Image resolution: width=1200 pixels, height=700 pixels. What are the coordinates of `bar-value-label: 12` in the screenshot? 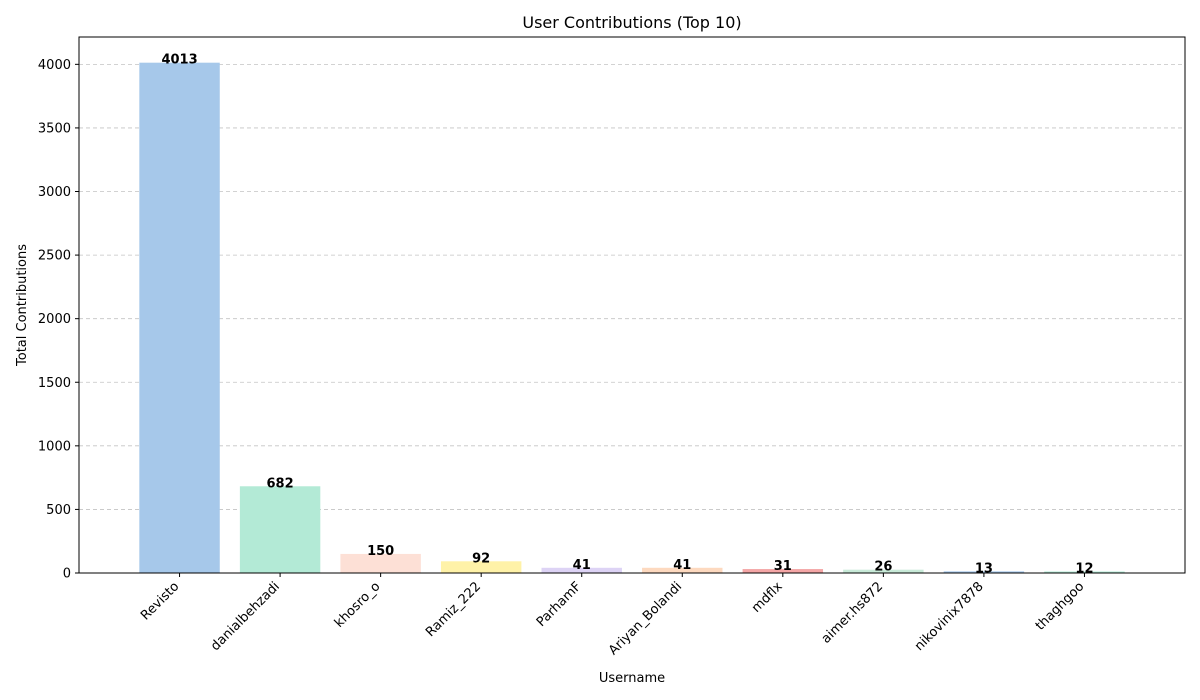 It's located at (1084, 568).